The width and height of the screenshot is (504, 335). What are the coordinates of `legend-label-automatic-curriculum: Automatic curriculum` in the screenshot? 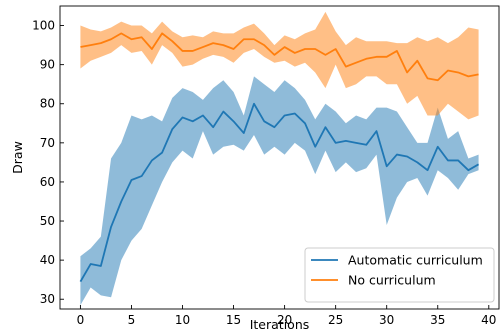 It's located at (415, 260).